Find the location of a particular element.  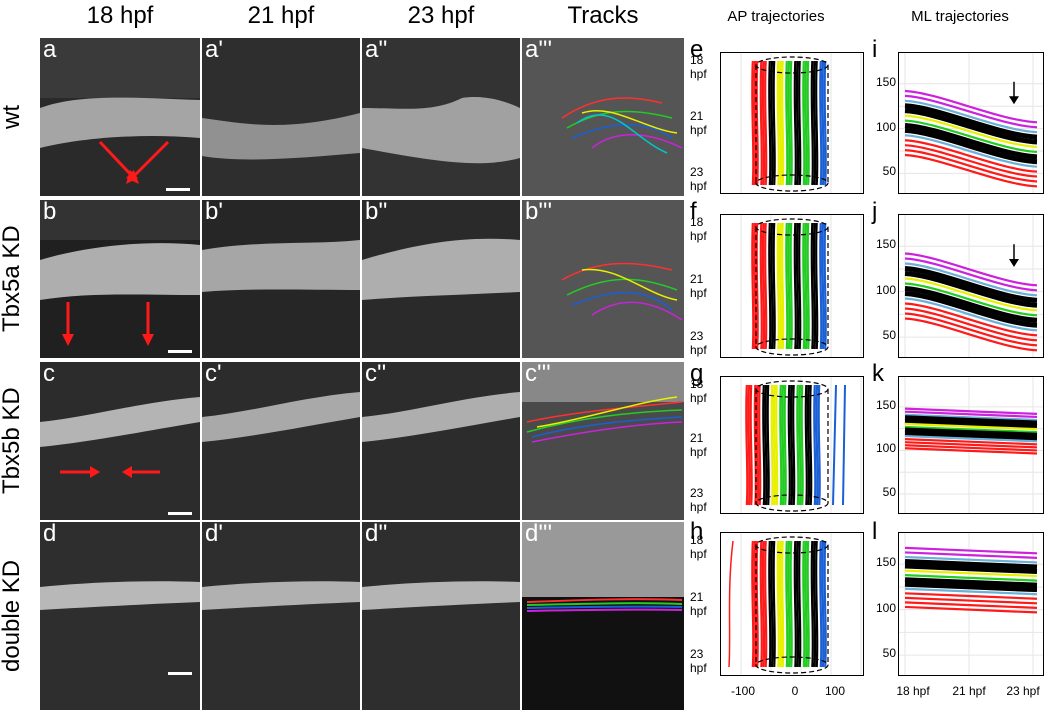

panel-b: b is located at coordinates (120, 279).